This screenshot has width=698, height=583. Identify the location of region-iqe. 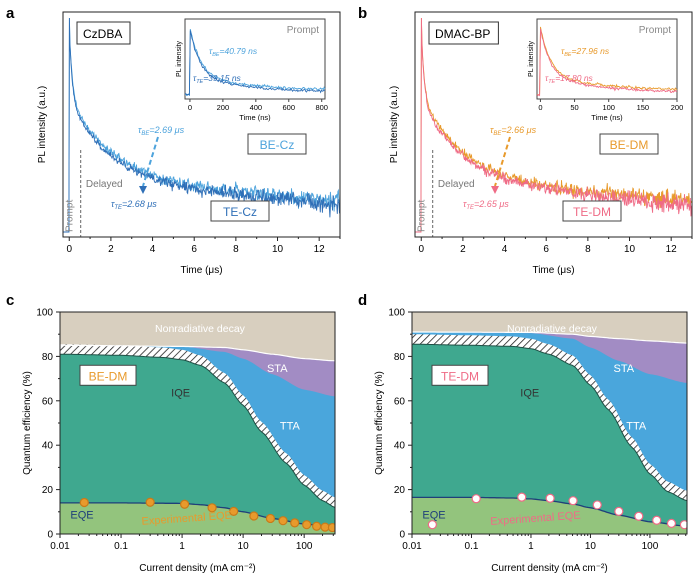
(197, 444).